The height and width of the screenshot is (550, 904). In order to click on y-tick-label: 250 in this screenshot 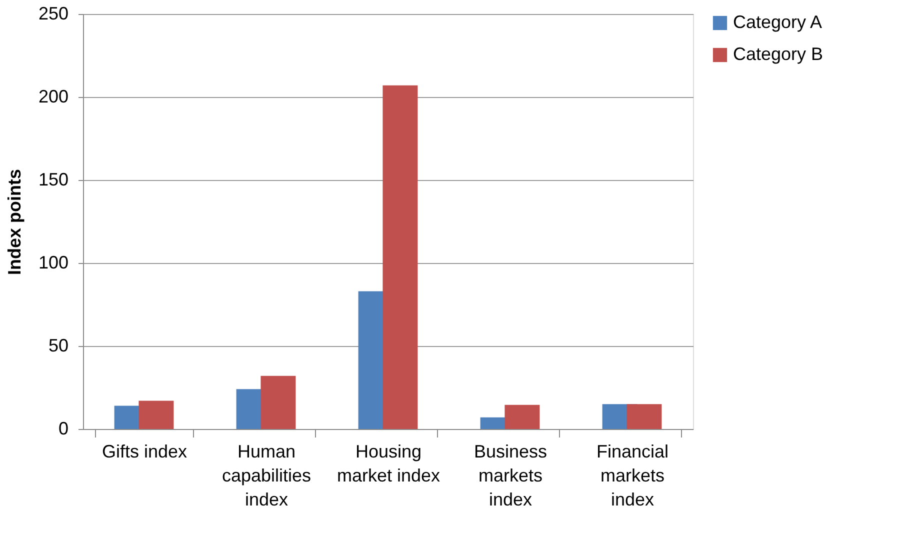, I will do `click(53, 14)`.